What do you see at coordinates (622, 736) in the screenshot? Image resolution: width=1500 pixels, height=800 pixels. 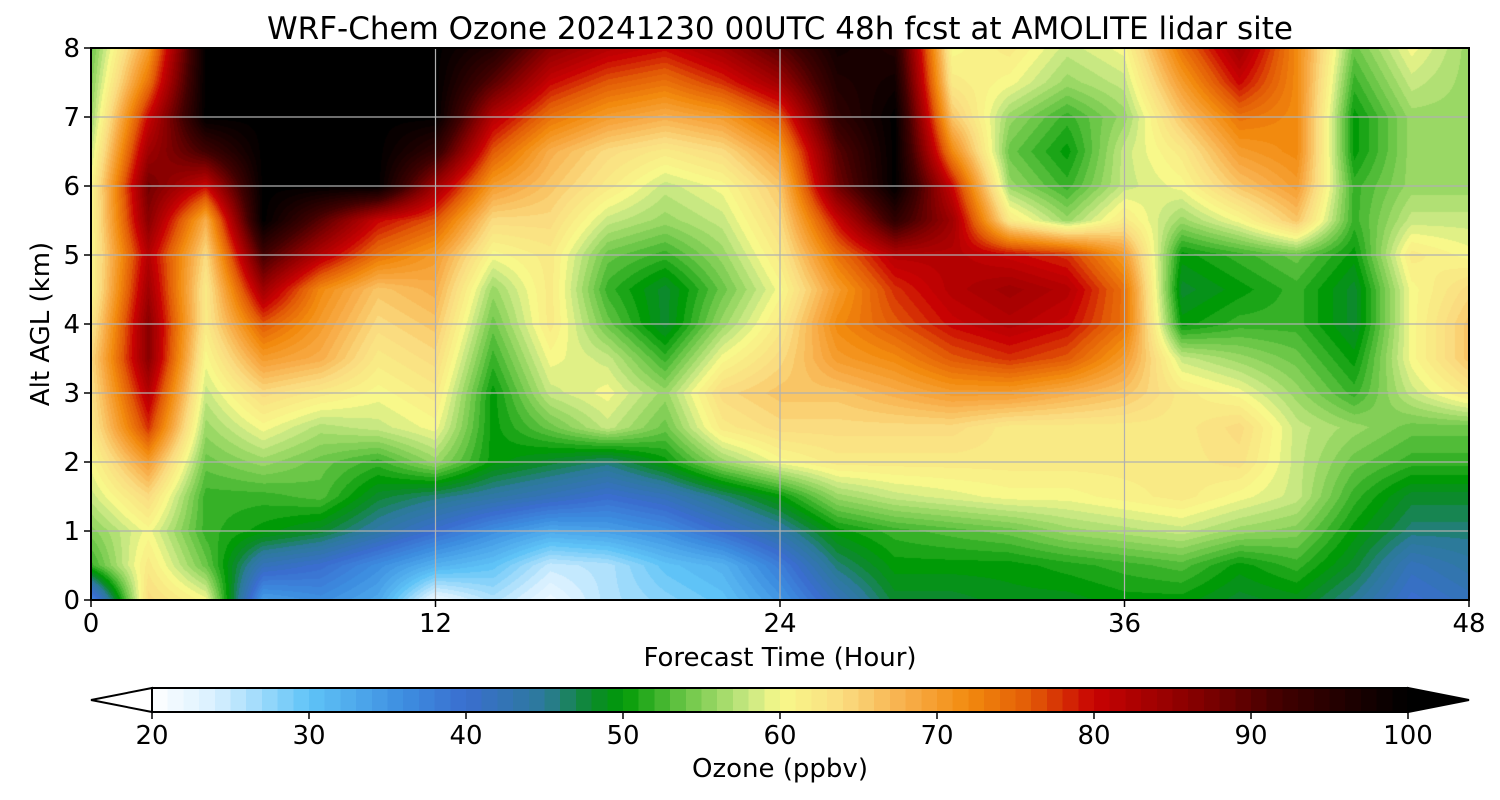 I see `colorbar-tick-label: 50` at bounding box center [622, 736].